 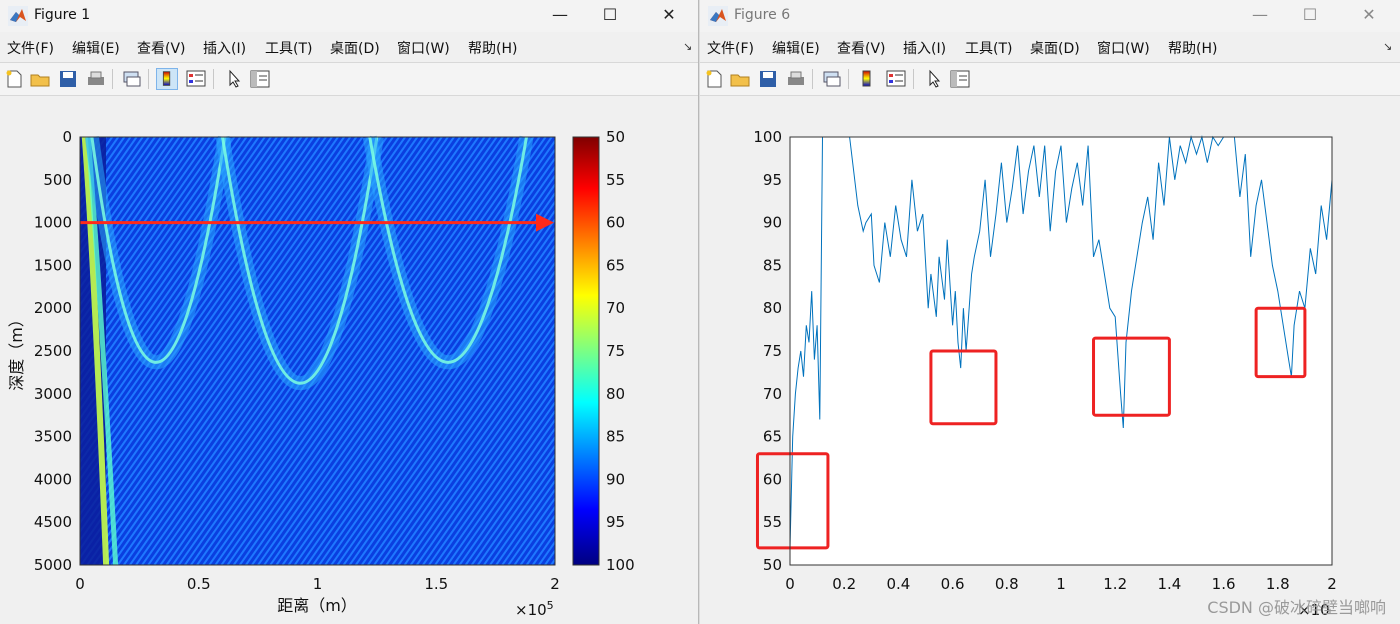 I want to click on colorbar-tick-label: 60, so click(x=615, y=223).